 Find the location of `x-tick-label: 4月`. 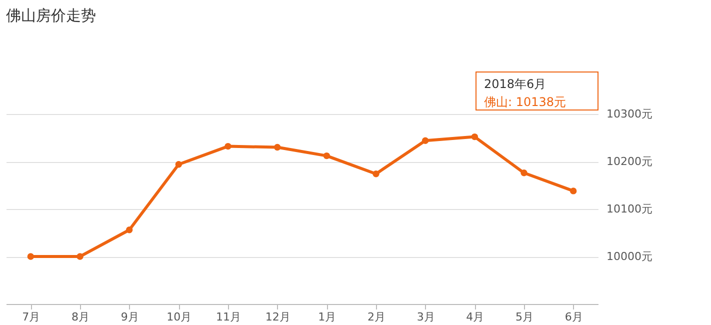

x-tick-label: 4月 is located at coordinates (475, 317).